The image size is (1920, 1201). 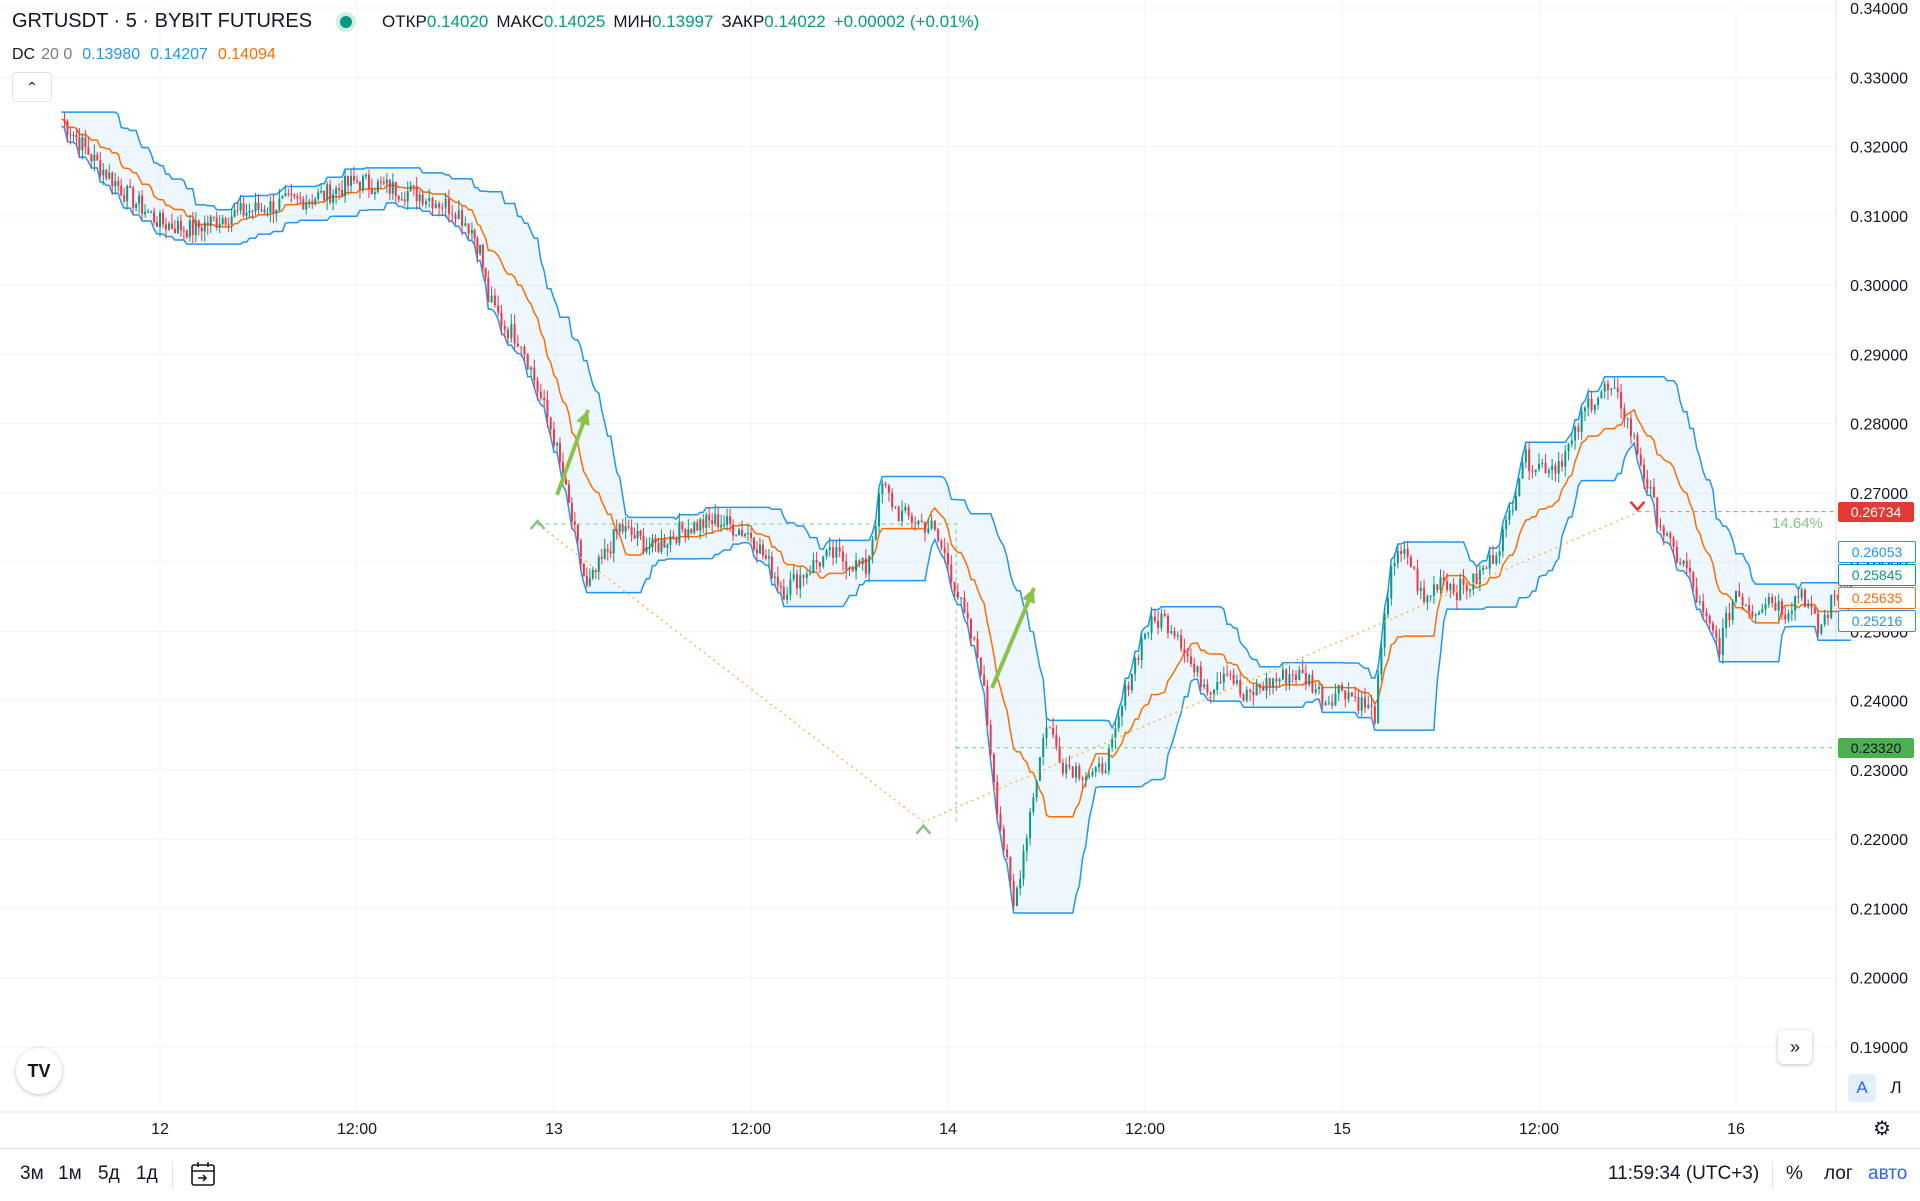 What do you see at coordinates (32, 1173) in the screenshot?
I see `range-3m-button: 3м` at bounding box center [32, 1173].